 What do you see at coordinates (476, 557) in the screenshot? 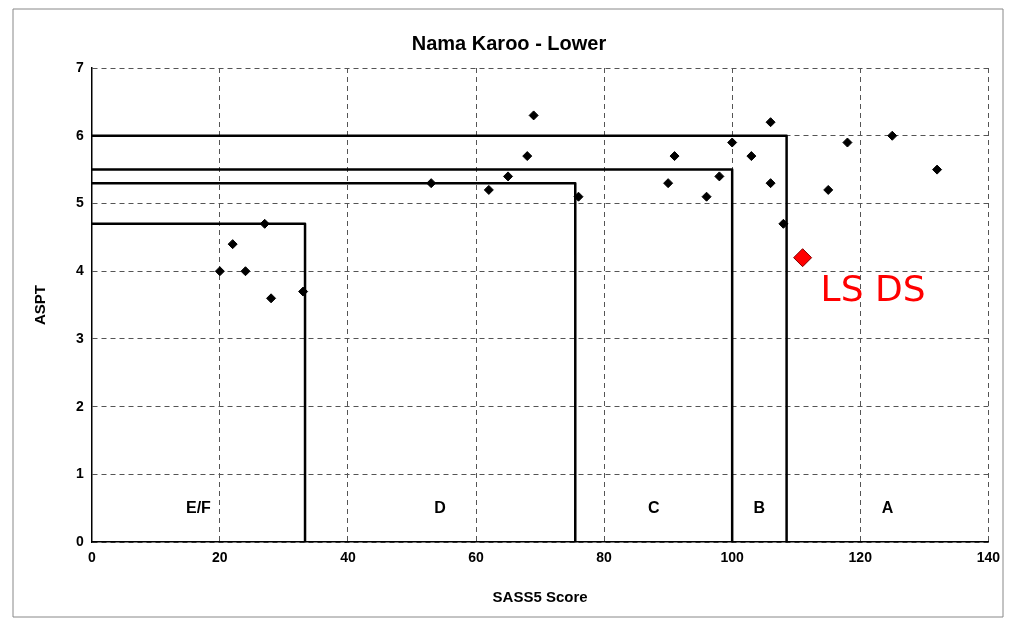
I see `x-tick-label: 60` at bounding box center [476, 557].